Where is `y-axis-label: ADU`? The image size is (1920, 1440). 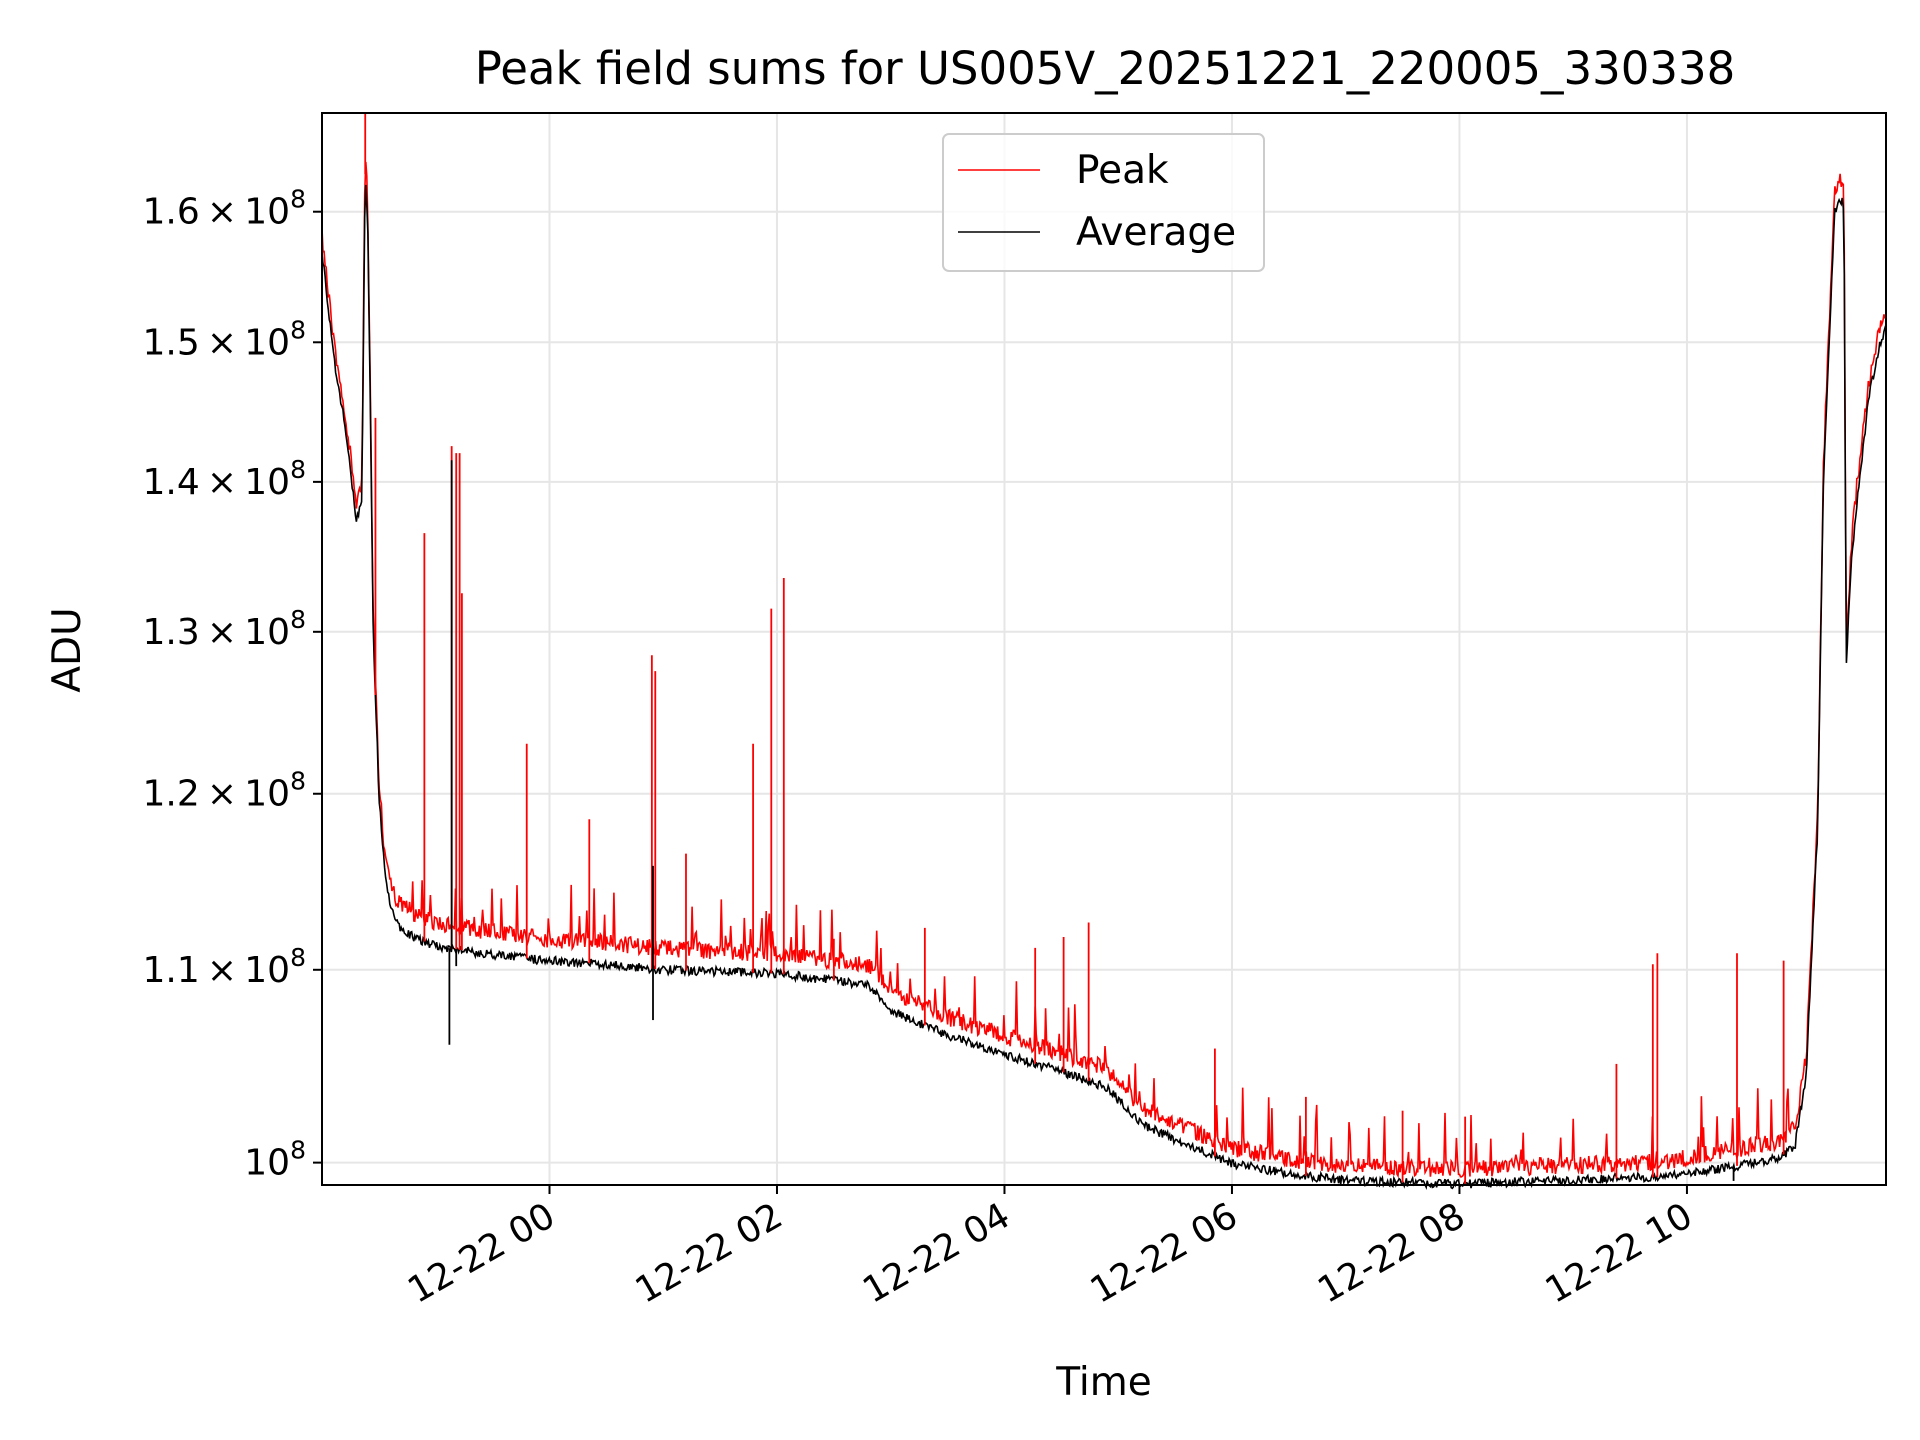 y-axis-label: ADU is located at coordinates (67, 649).